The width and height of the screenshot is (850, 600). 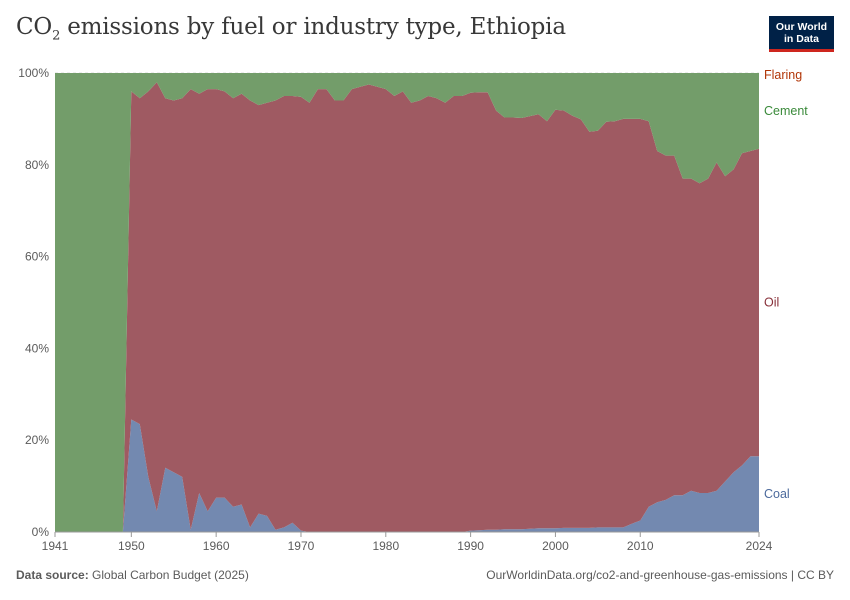 What do you see at coordinates (786, 111) in the screenshot?
I see `series-label-cement: Cement` at bounding box center [786, 111].